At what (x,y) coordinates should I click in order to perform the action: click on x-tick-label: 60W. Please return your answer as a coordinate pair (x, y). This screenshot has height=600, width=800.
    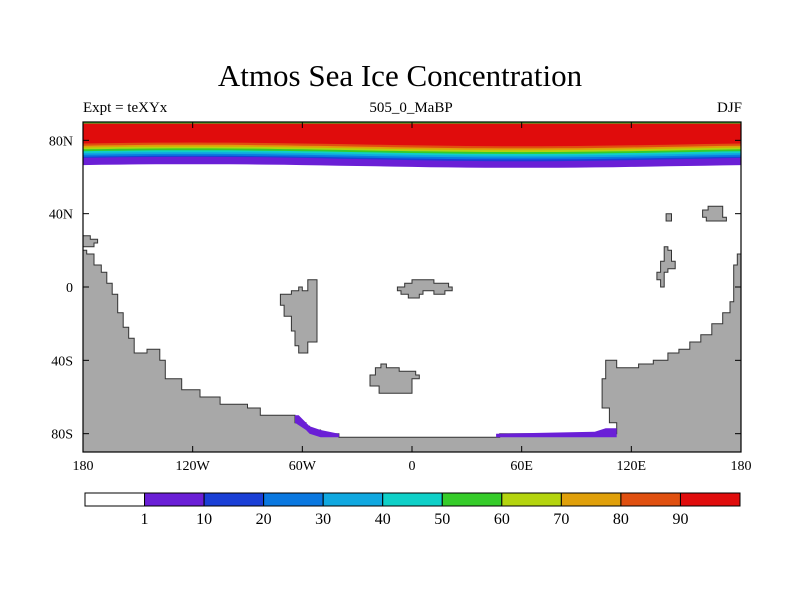
    Looking at the image, I should click on (303, 466).